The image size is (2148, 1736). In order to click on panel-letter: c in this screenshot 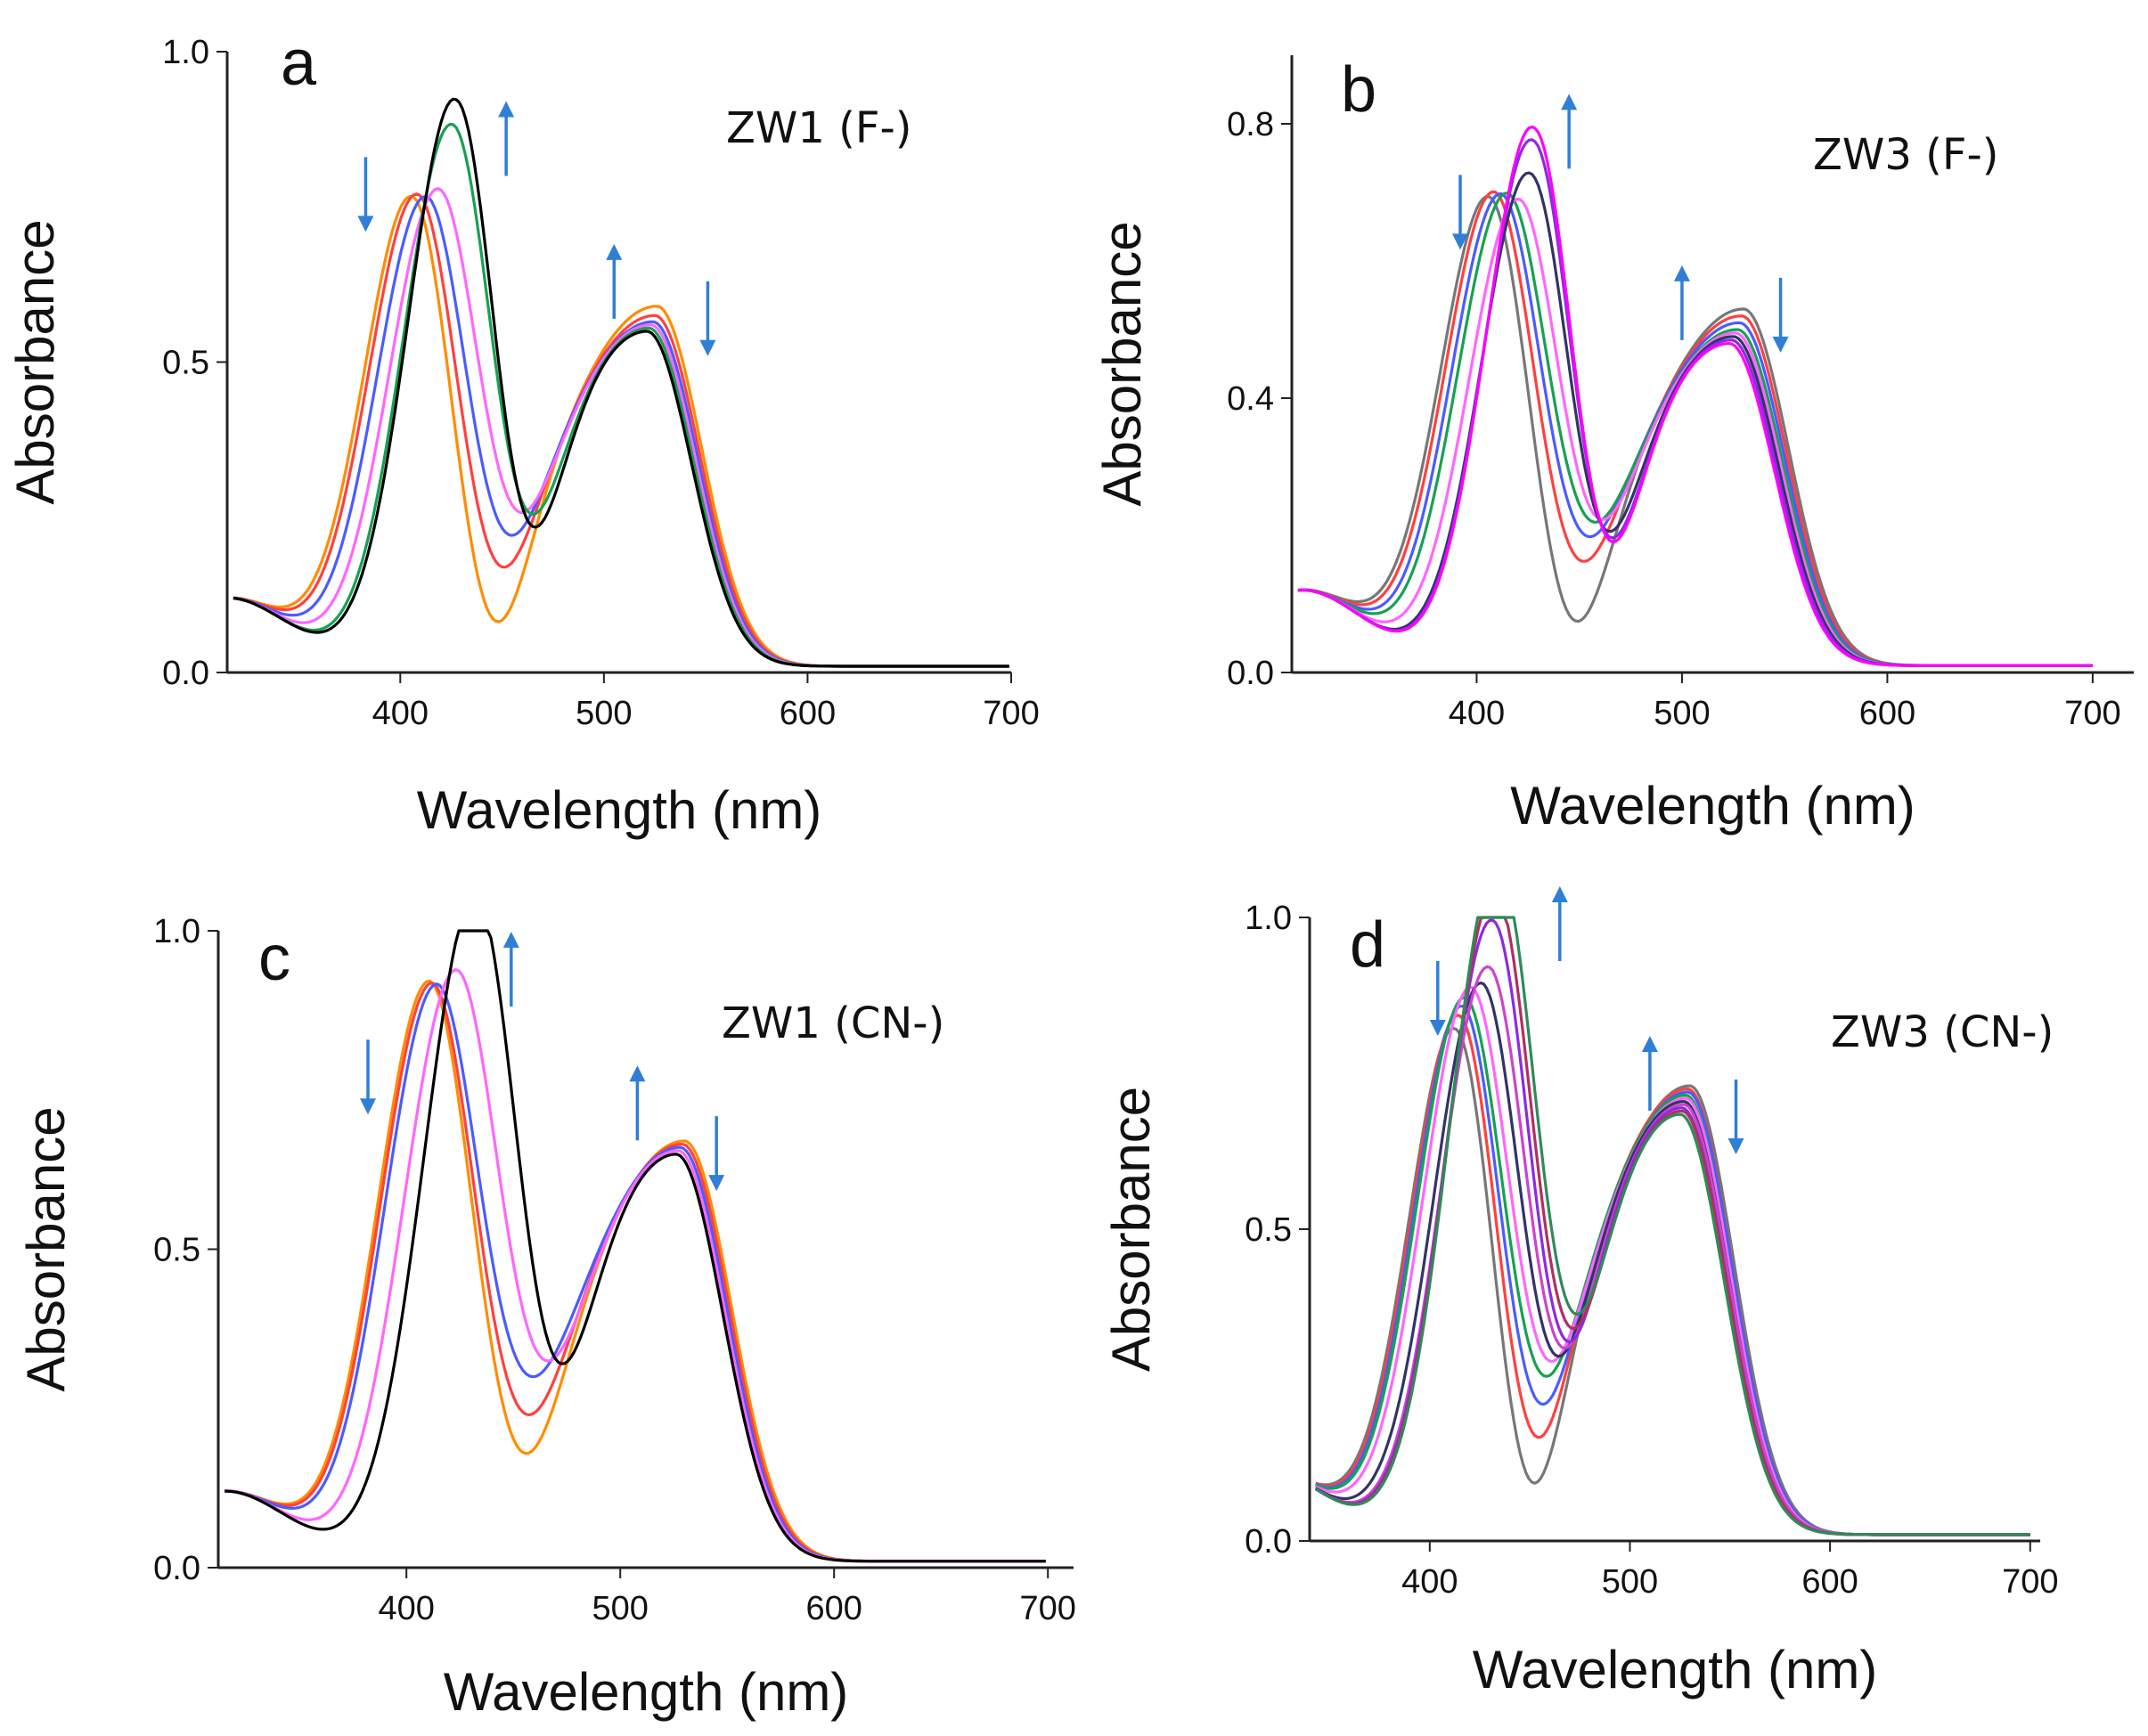, I will do `click(274, 959)`.